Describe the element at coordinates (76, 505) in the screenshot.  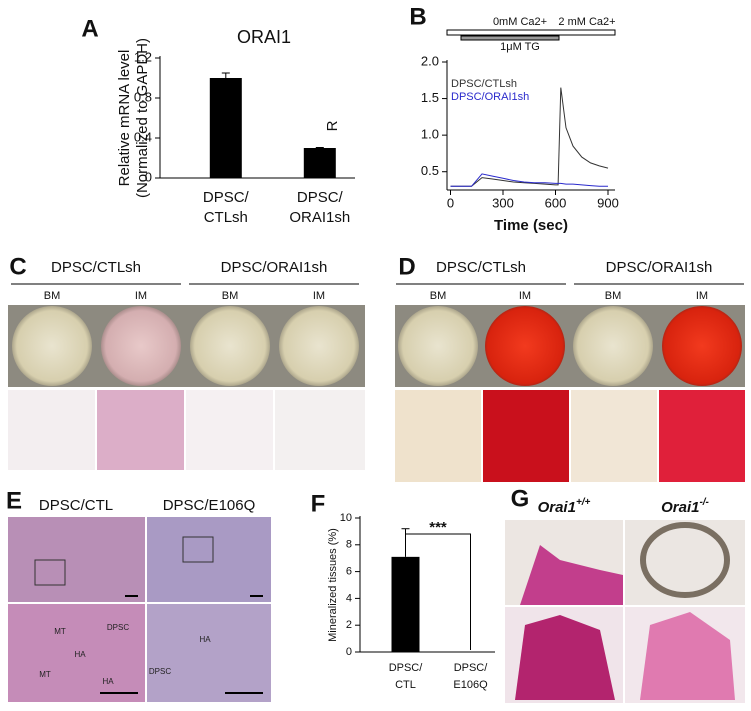
I see `label: DPSC/CTL` at that location.